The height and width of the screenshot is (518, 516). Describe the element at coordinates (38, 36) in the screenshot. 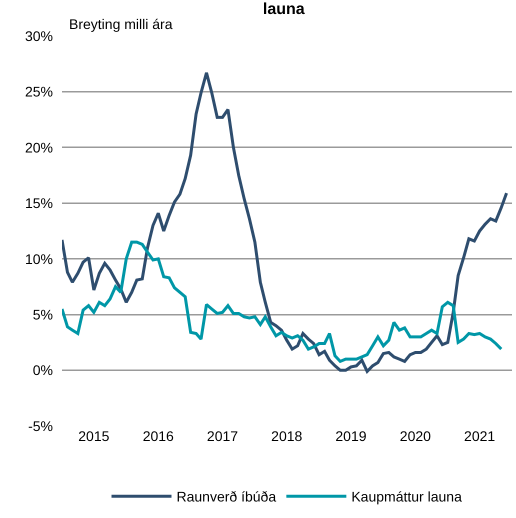

I see `y-tick-label: 30%` at that location.